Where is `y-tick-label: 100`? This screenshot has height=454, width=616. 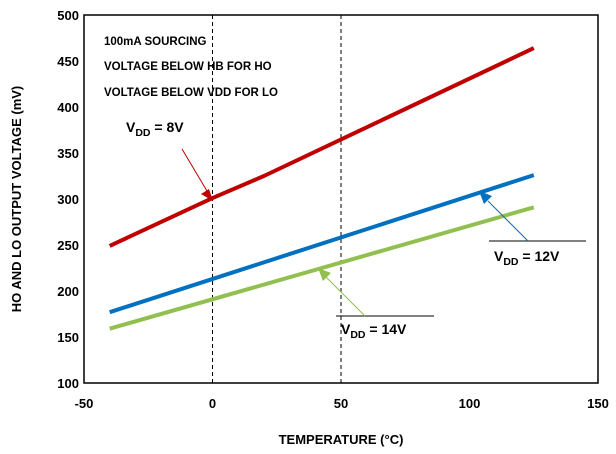 y-tick-label: 100 is located at coordinates (68, 383).